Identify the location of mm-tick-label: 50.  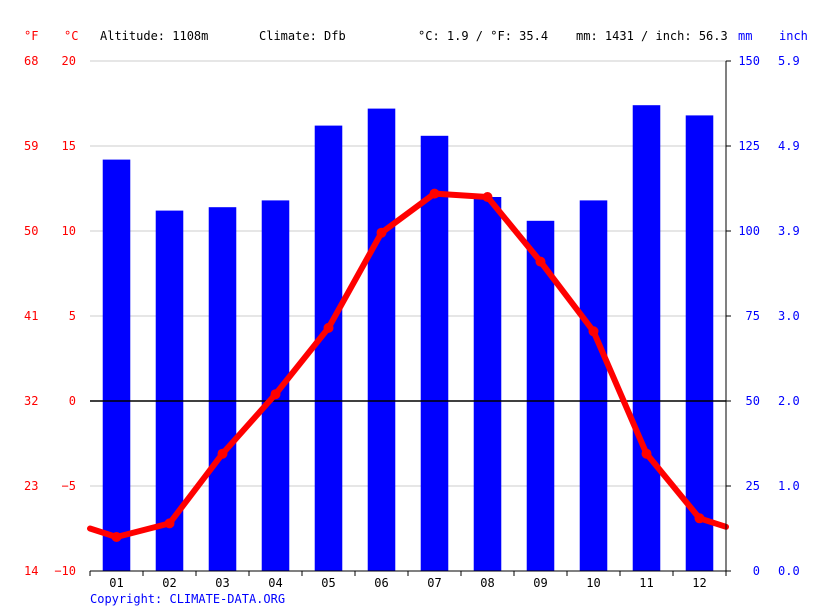
(753, 401).